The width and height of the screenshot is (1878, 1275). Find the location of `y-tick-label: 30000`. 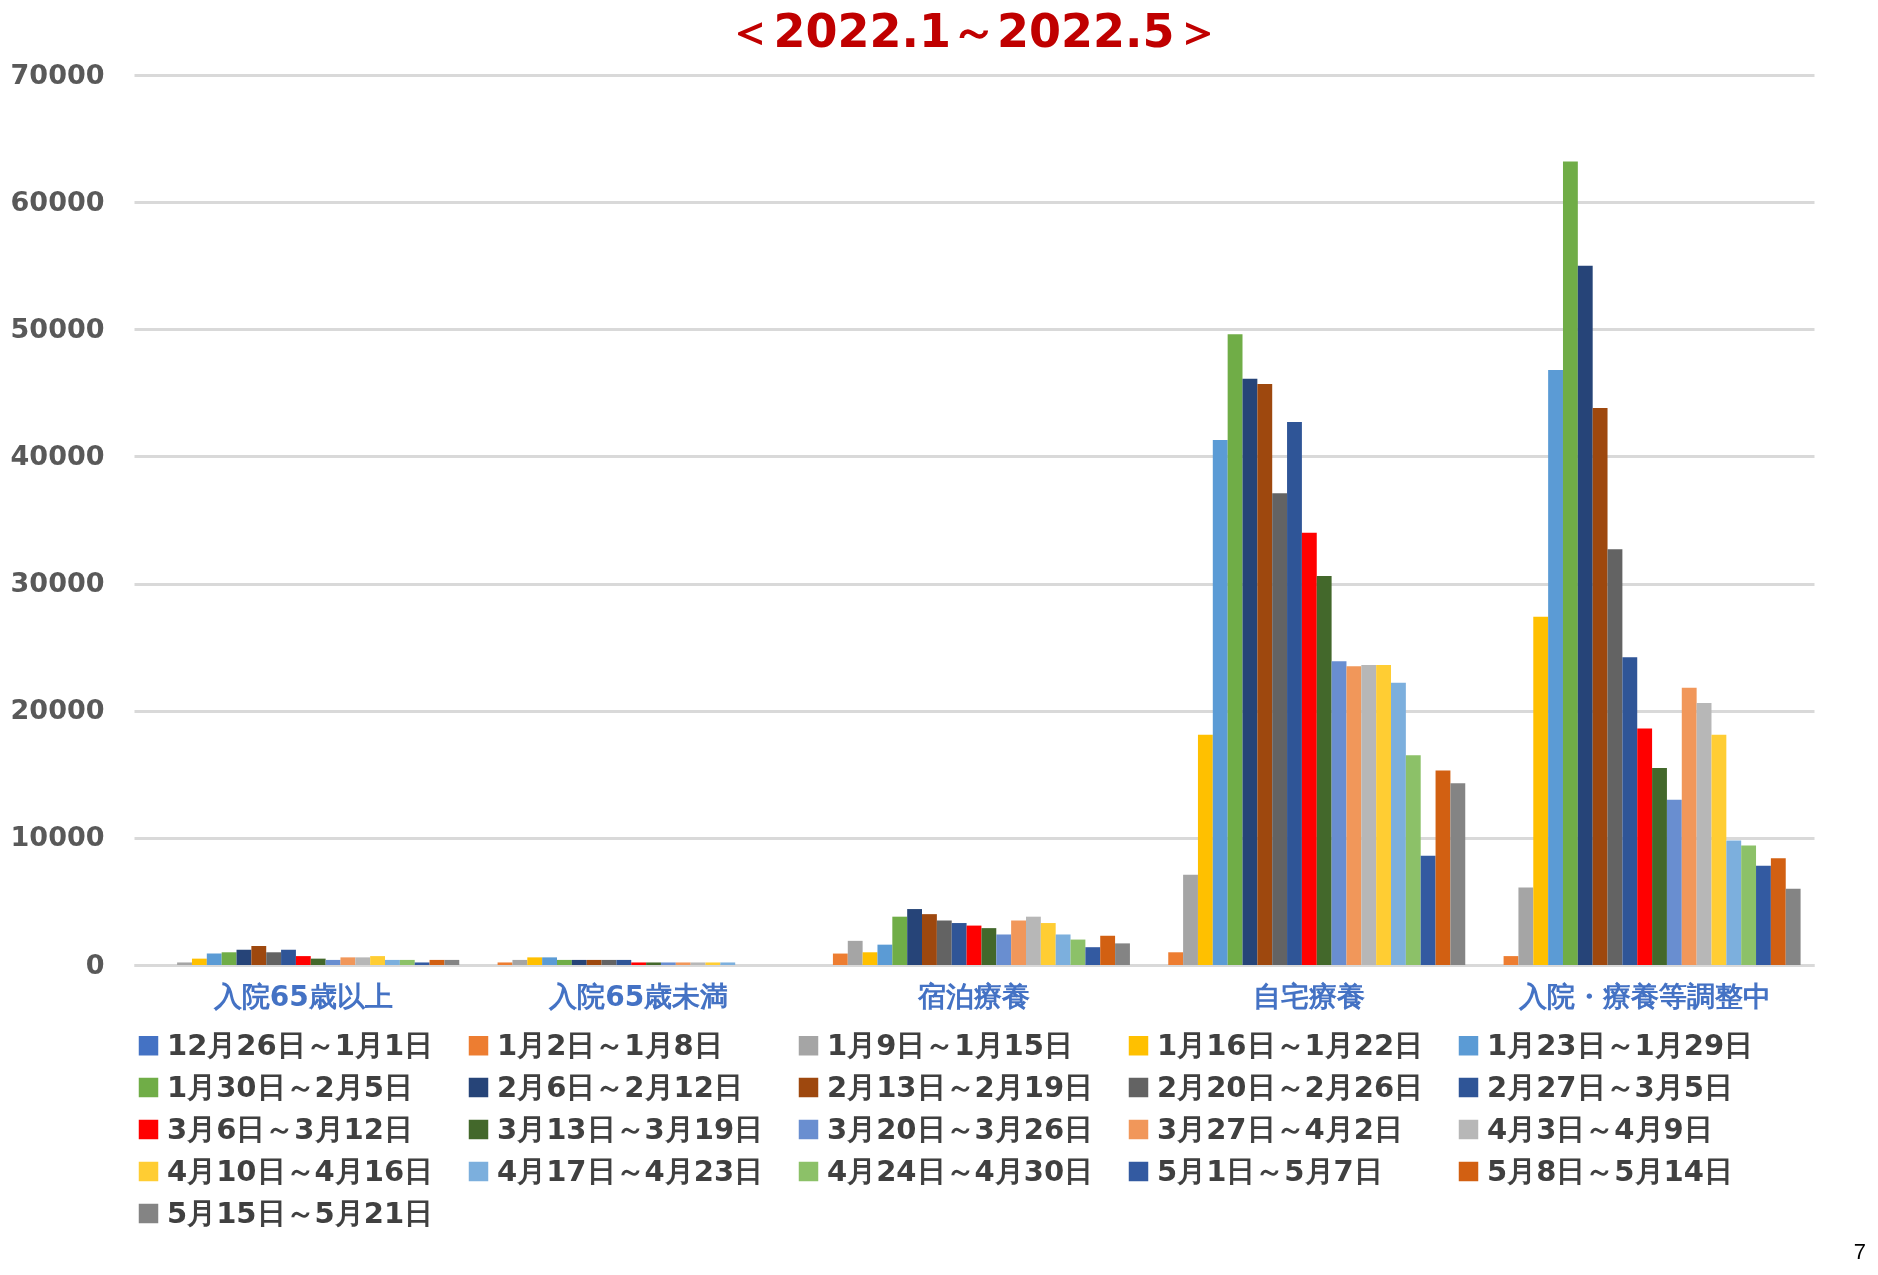

y-tick-label: 30000 is located at coordinates (57, 583).